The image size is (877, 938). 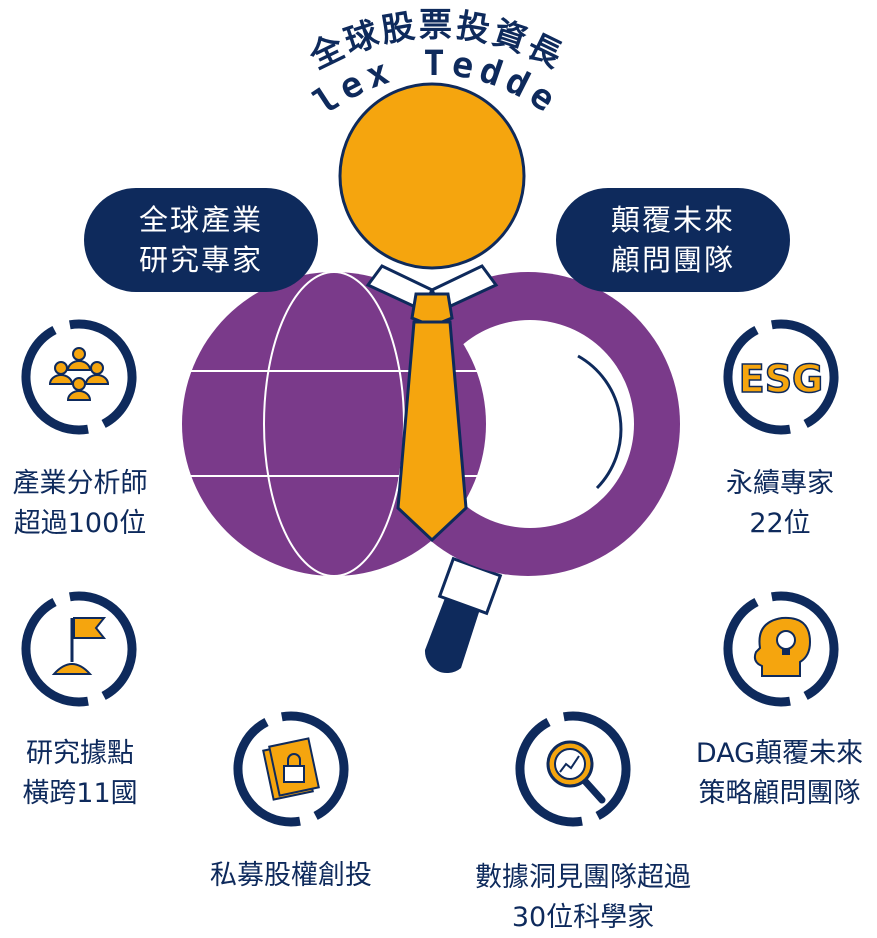 I want to click on pill-right-line2: 顧問團隊, so click(x=672, y=260).